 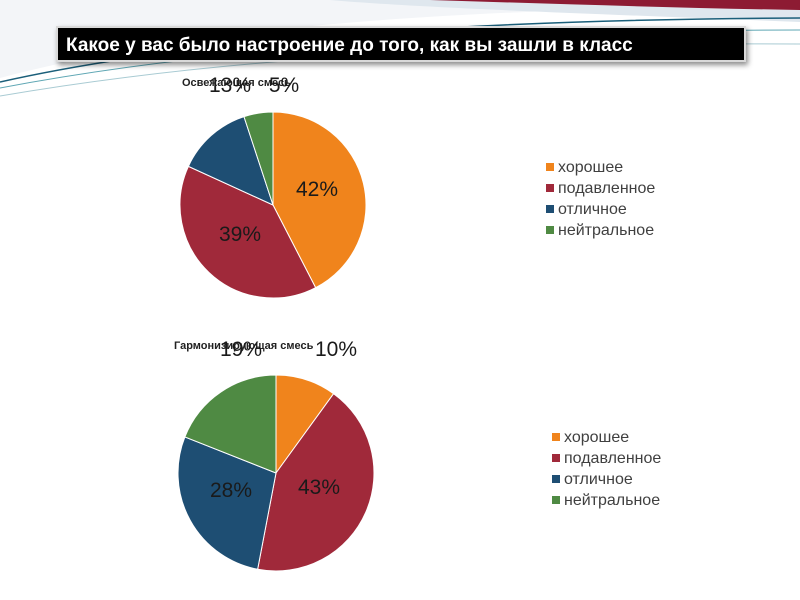 I want to click on pie2-data-label-2: 43%, so click(x=319, y=487).